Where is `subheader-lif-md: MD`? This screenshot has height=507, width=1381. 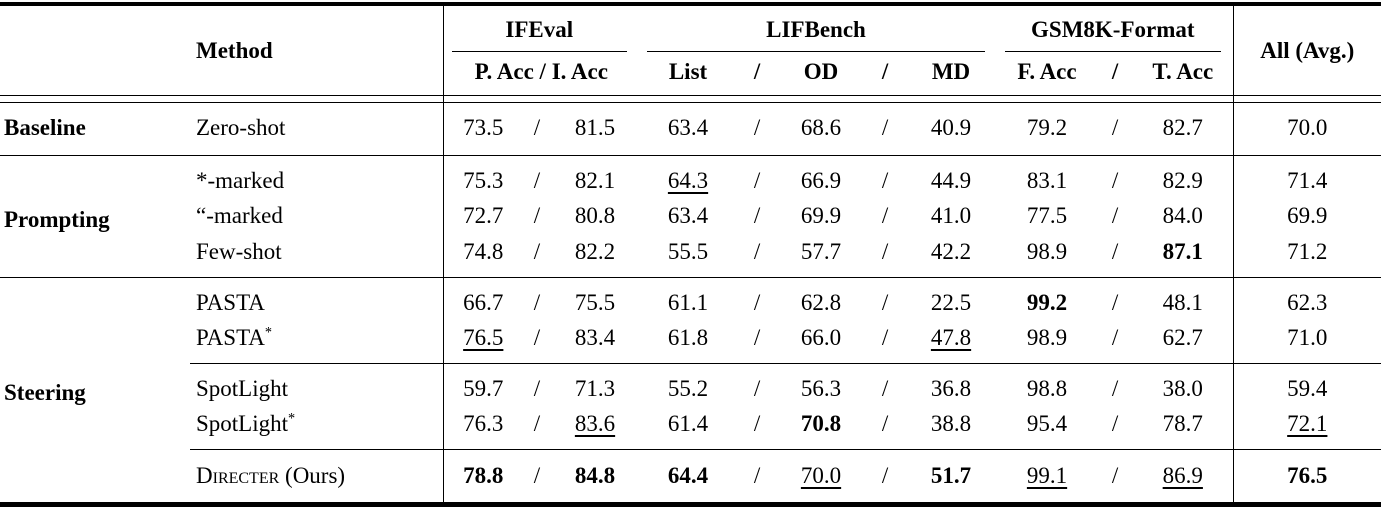 subheader-lif-md: MD is located at coordinates (951, 71).